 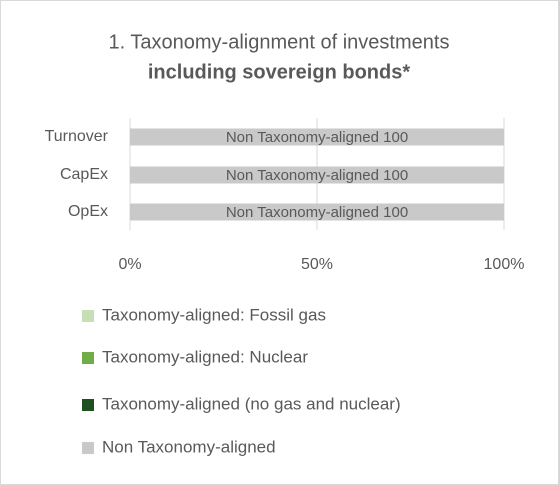 What do you see at coordinates (84, 174) in the screenshot?
I see `y-tick-label: CapEx` at bounding box center [84, 174].